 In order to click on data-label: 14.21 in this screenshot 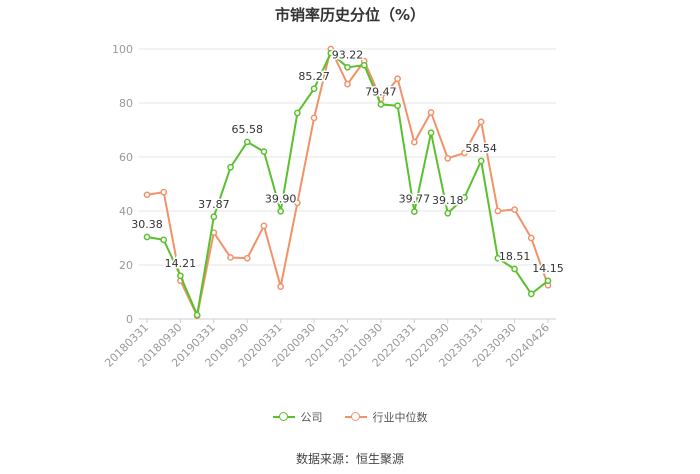, I will do `click(181, 263)`.